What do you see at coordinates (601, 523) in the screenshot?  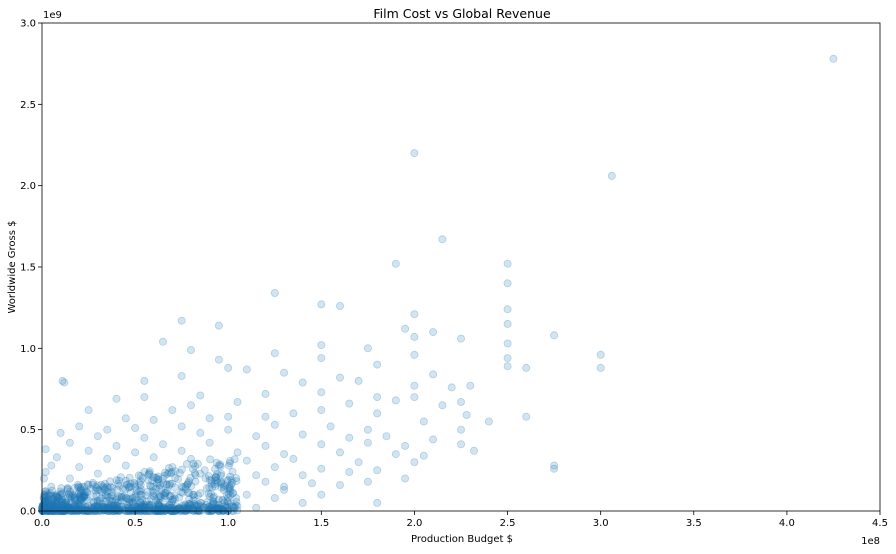 I see `x-tick-label: 3.0` at bounding box center [601, 523].